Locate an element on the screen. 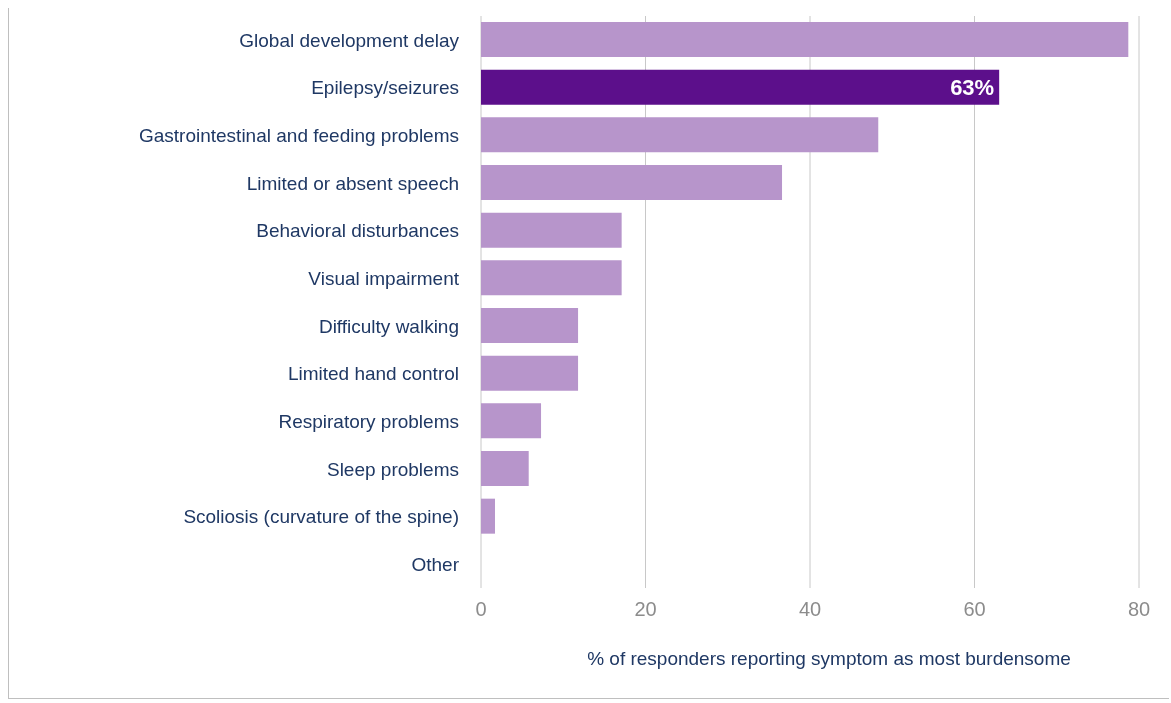 The height and width of the screenshot is (703, 1171). y-tick-label: Other is located at coordinates (435, 564).